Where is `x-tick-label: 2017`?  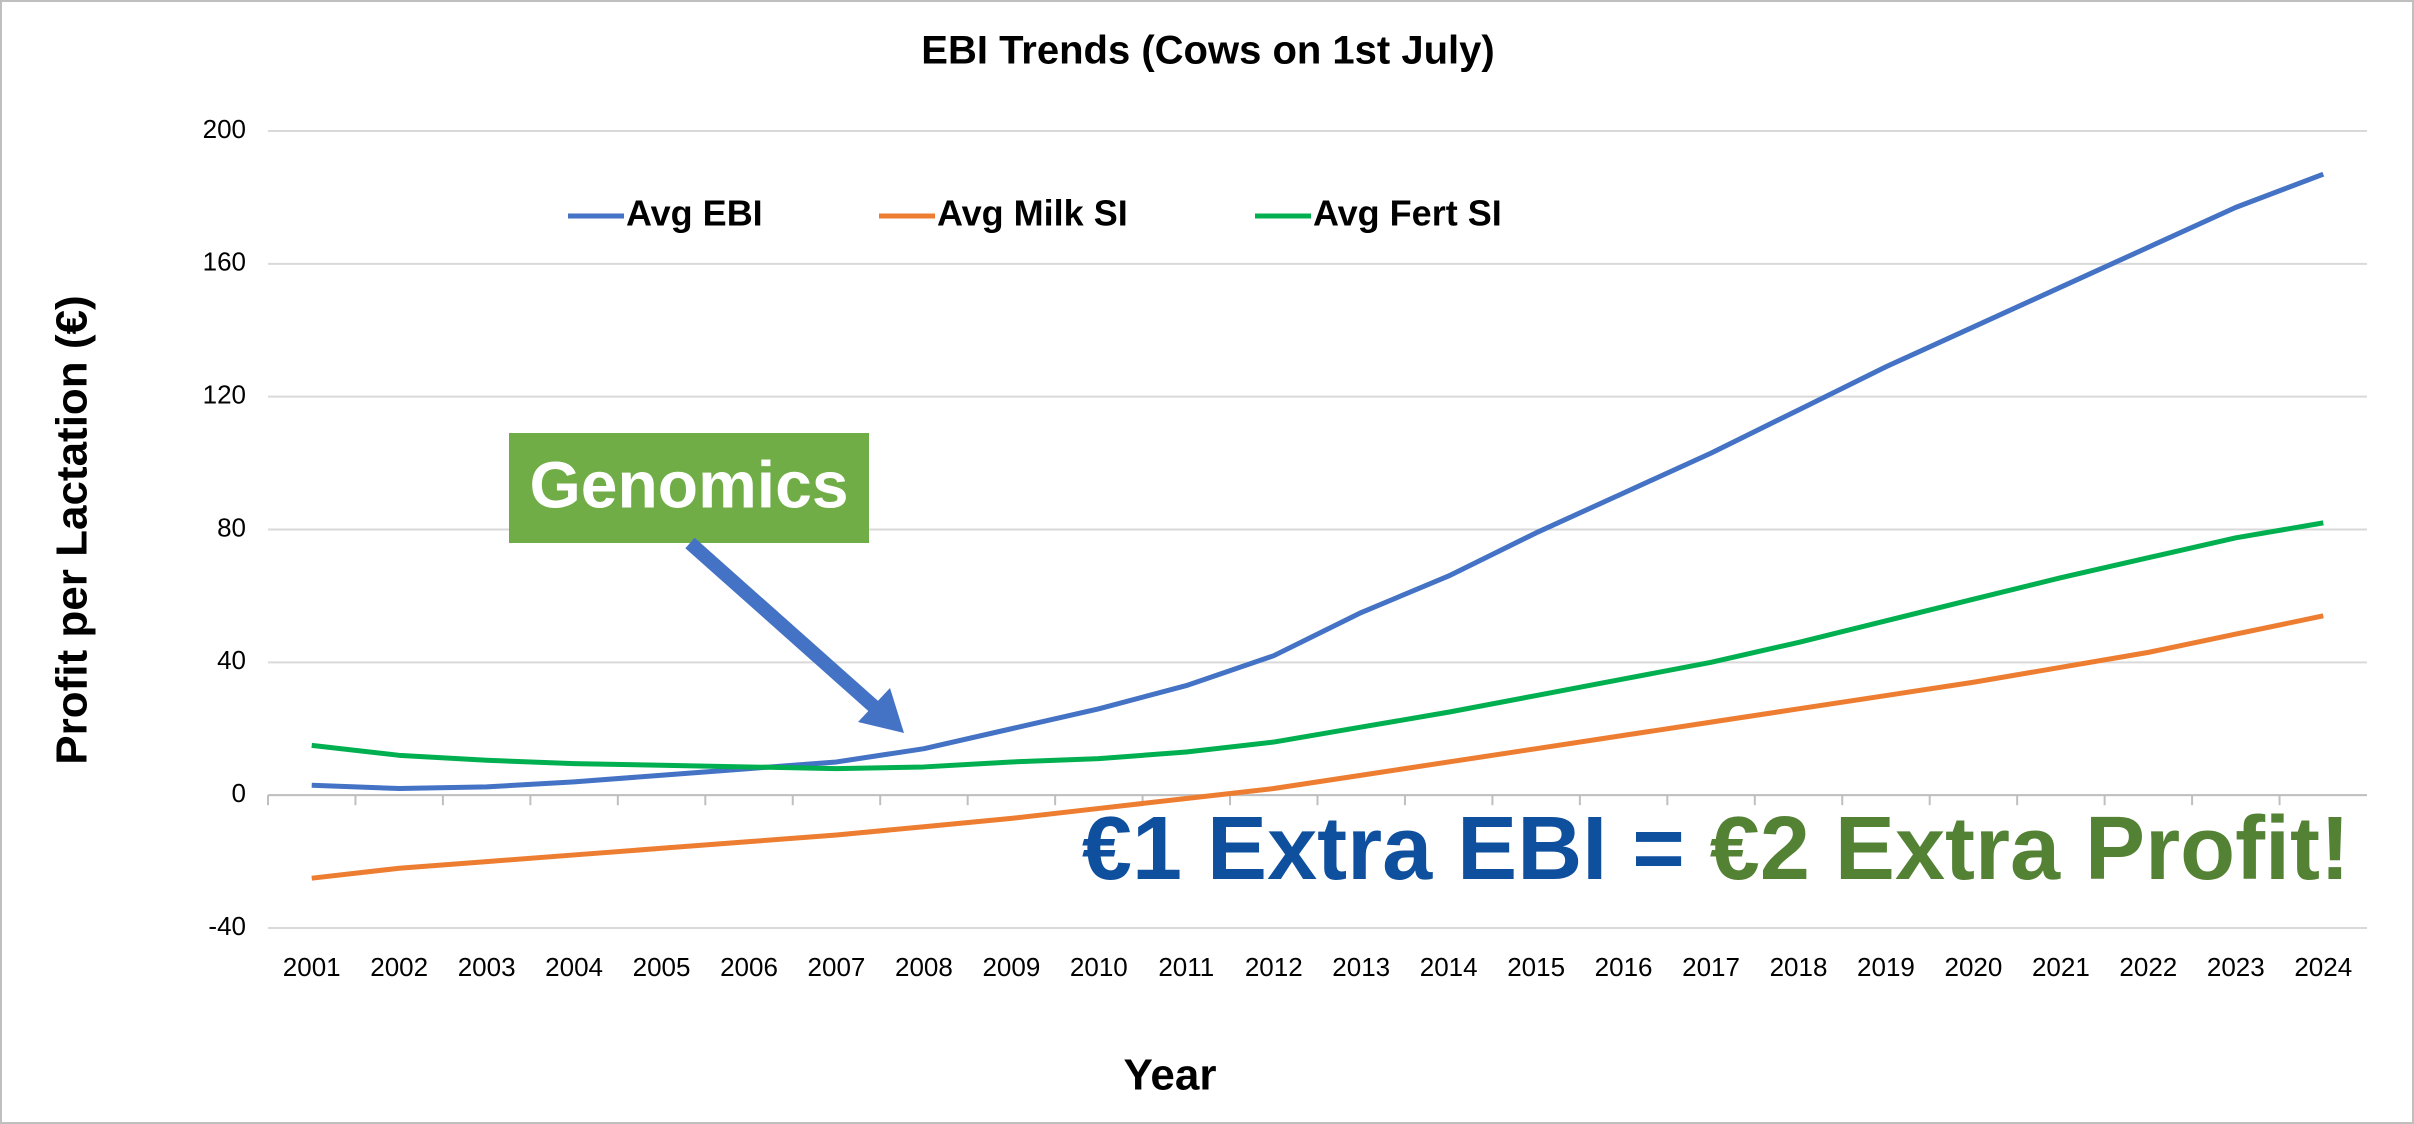
x-tick-label: 2017 is located at coordinates (1711, 967).